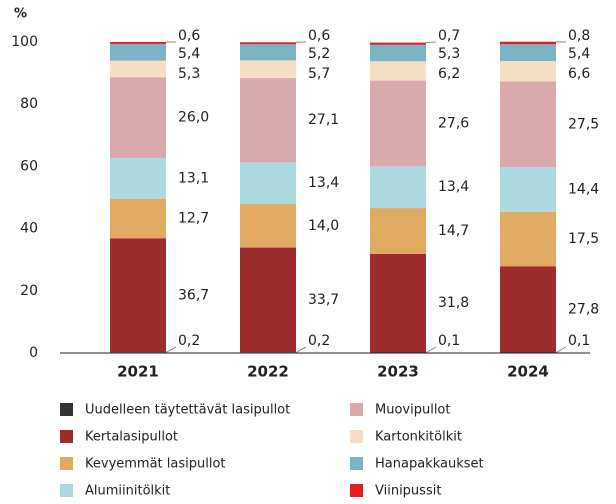 The height and width of the screenshot is (504, 616). I want to click on legend-label: Uudelleen täytettävät lasipullot, so click(187, 410).